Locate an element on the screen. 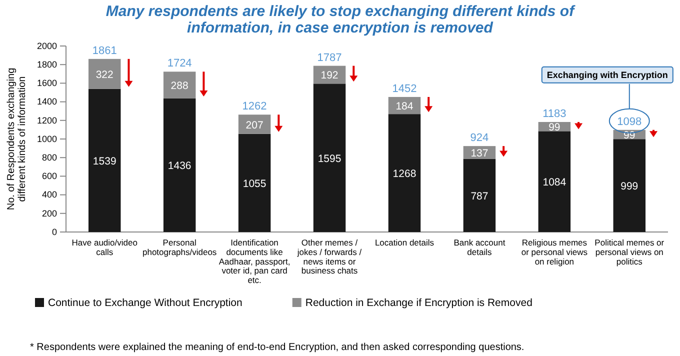  x-tick-label: Personal photographs/videos is located at coordinates (179, 247).